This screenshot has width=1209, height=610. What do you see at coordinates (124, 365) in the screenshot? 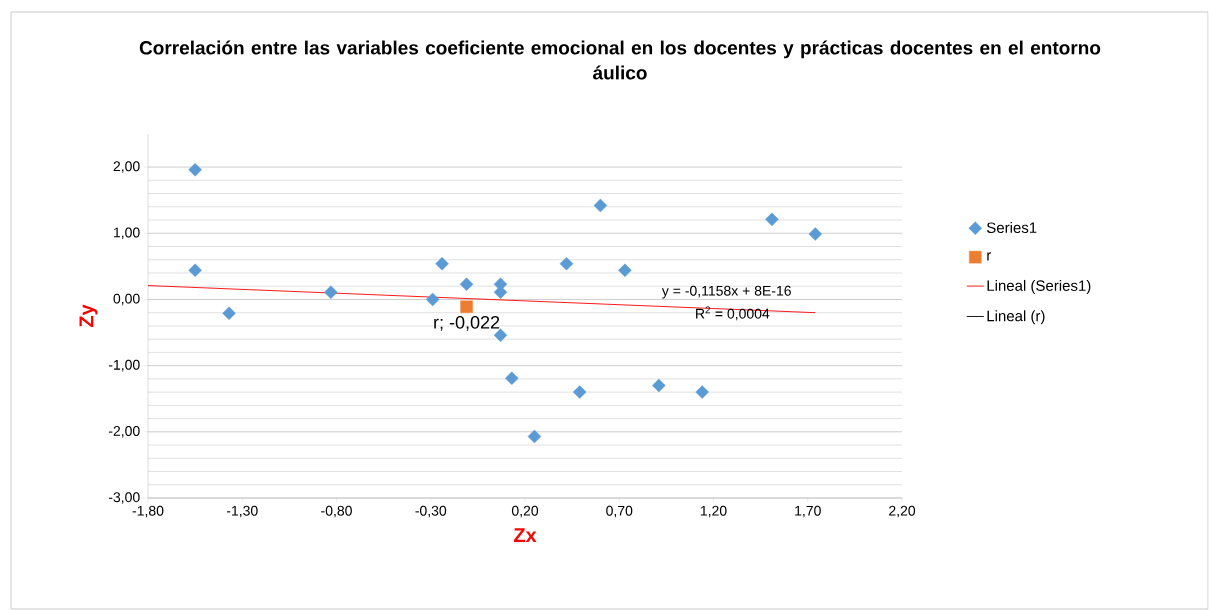
I see `y-tick-label: -1,00` at bounding box center [124, 365].